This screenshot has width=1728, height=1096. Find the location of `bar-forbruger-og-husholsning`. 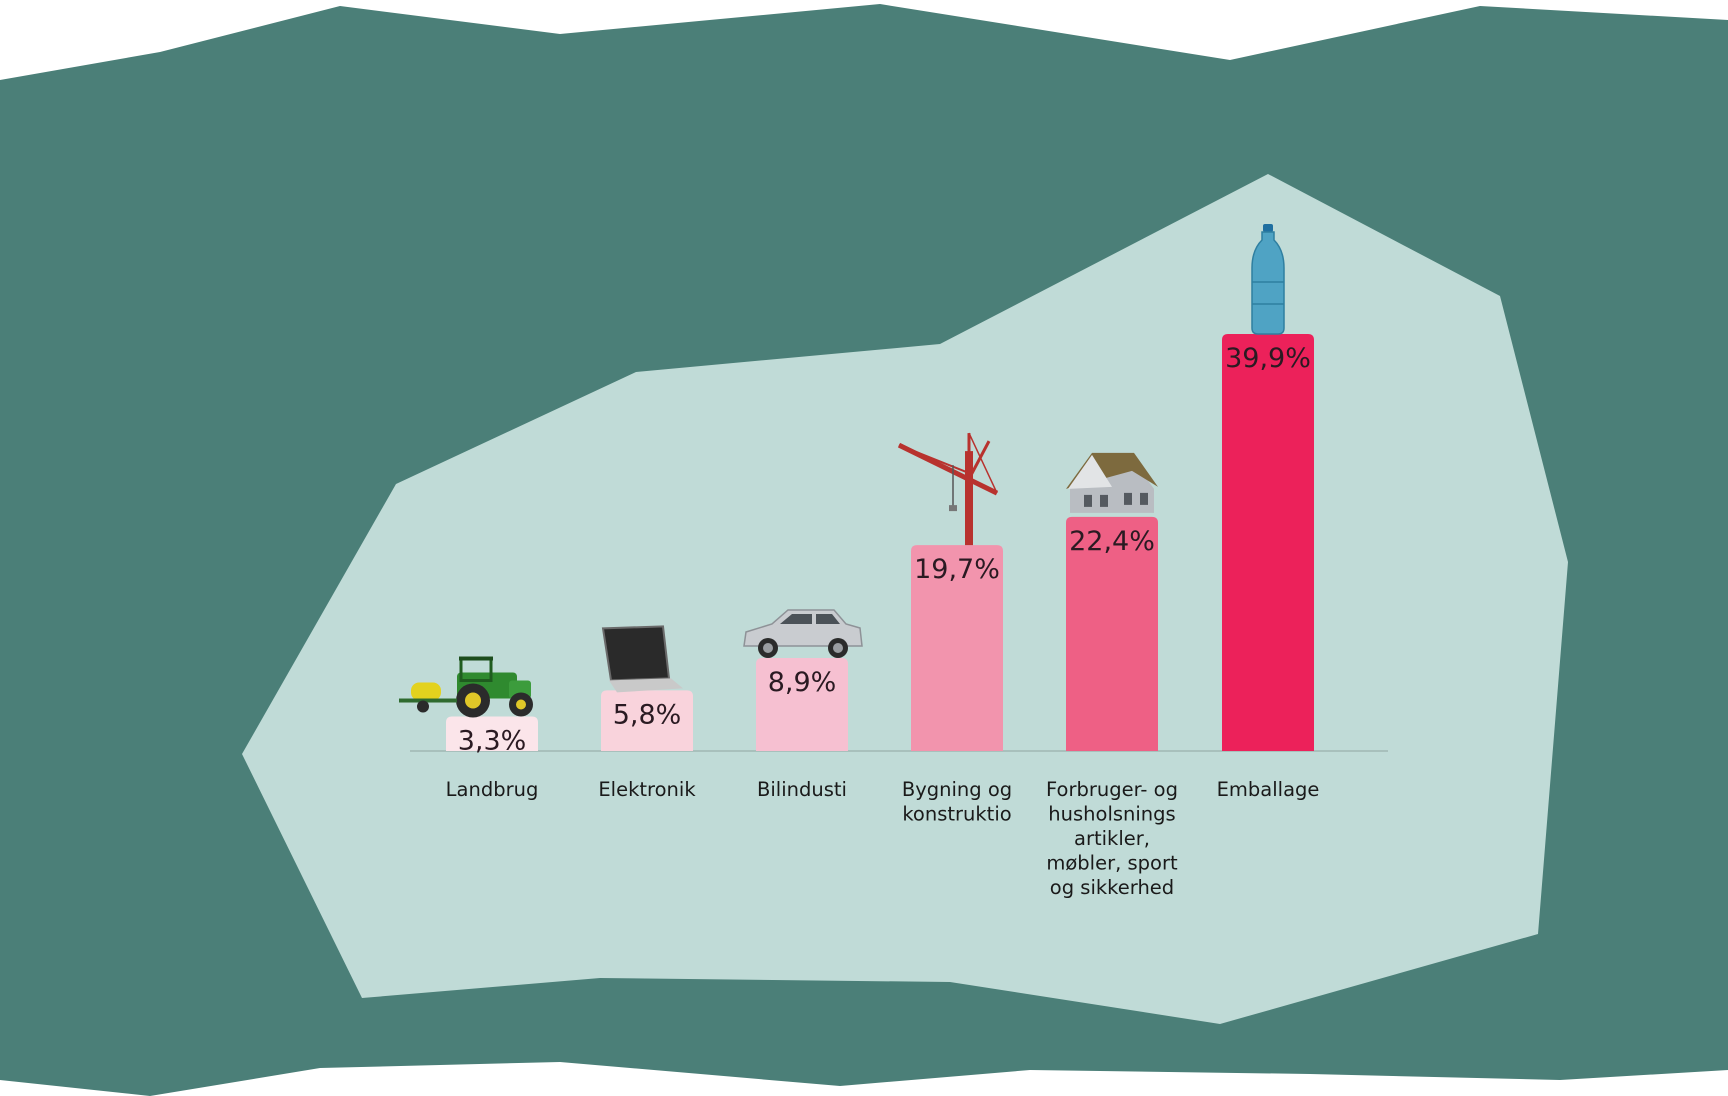

bar-forbruger-og-husholsning is located at coordinates (1112, 633).